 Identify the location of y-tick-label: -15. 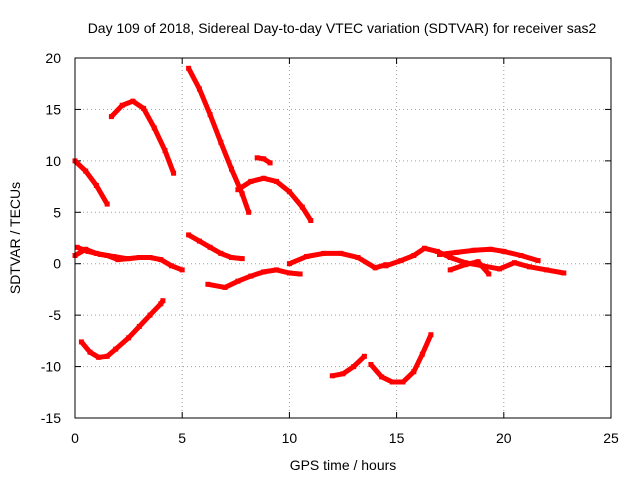
(51, 418).